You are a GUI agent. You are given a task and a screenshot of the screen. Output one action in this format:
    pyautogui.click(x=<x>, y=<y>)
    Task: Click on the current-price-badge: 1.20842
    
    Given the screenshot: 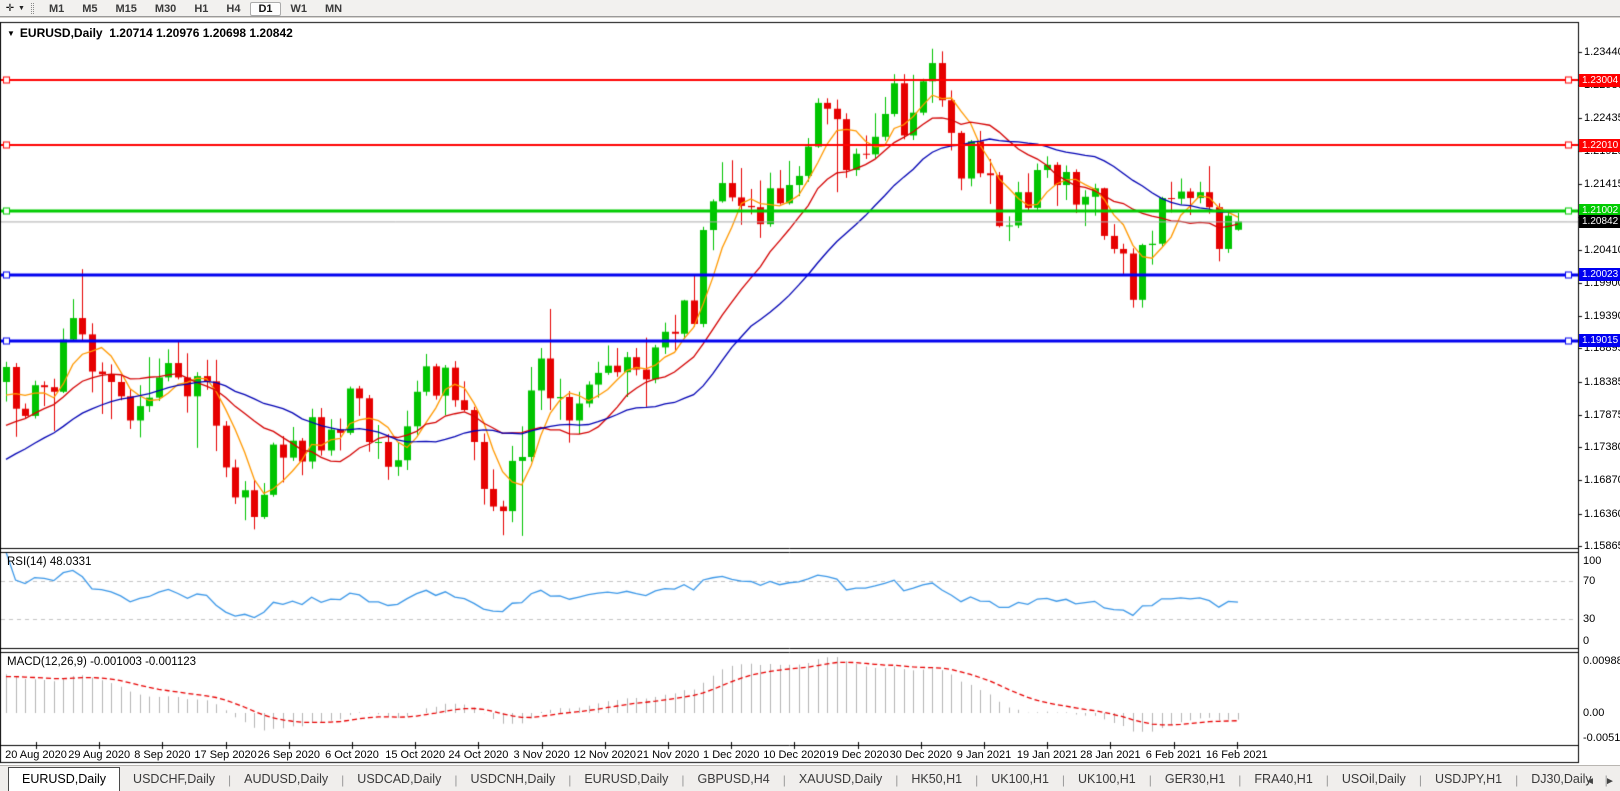 What is the action you would take?
    pyautogui.click(x=1599, y=221)
    